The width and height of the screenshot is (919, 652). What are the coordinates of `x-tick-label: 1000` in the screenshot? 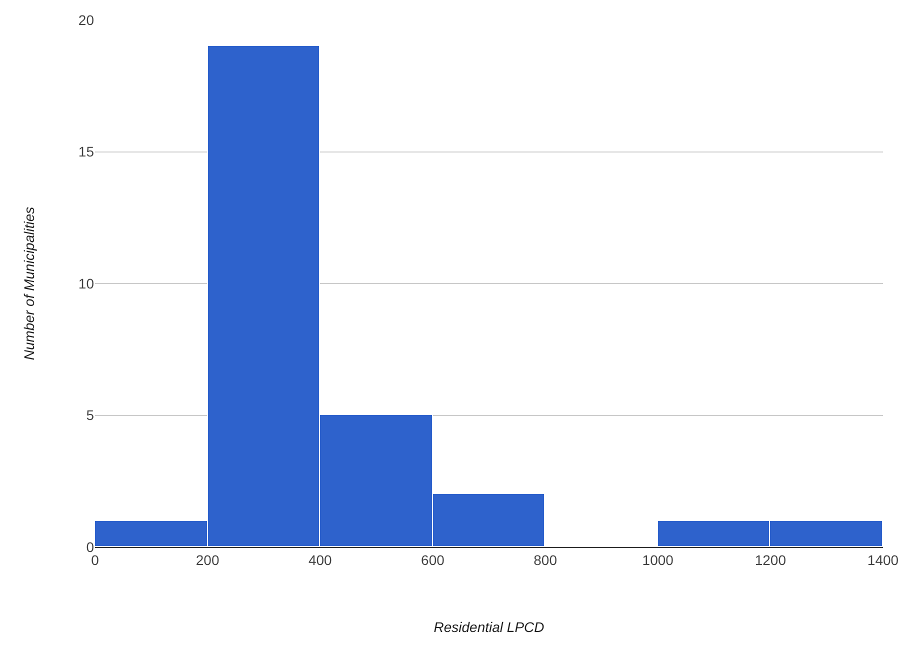 It's located at (658, 560).